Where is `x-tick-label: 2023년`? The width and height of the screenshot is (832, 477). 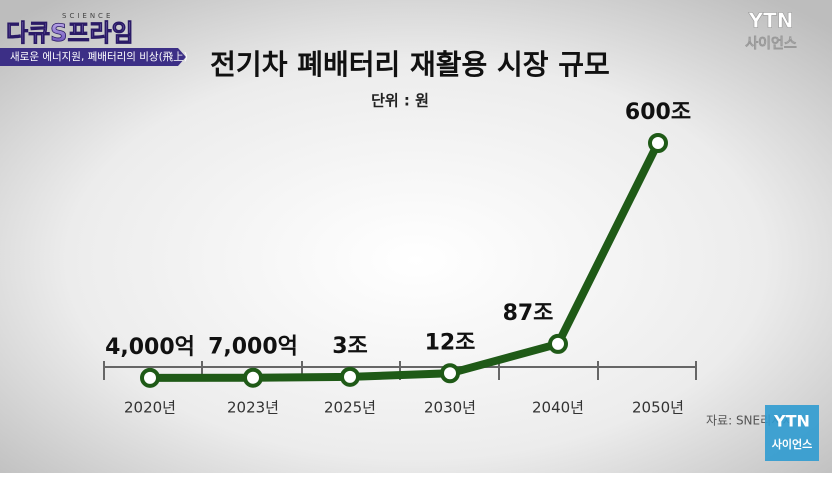
x-tick-label: 2023년 is located at coordinates (253, 408).